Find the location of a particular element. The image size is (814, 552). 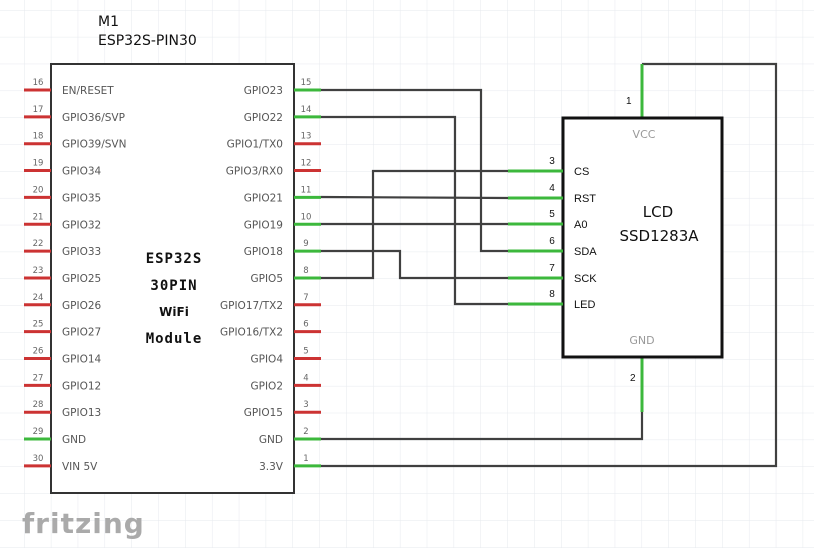

esp-pin-label: GPIO4 is located at coordinates (266, 360).